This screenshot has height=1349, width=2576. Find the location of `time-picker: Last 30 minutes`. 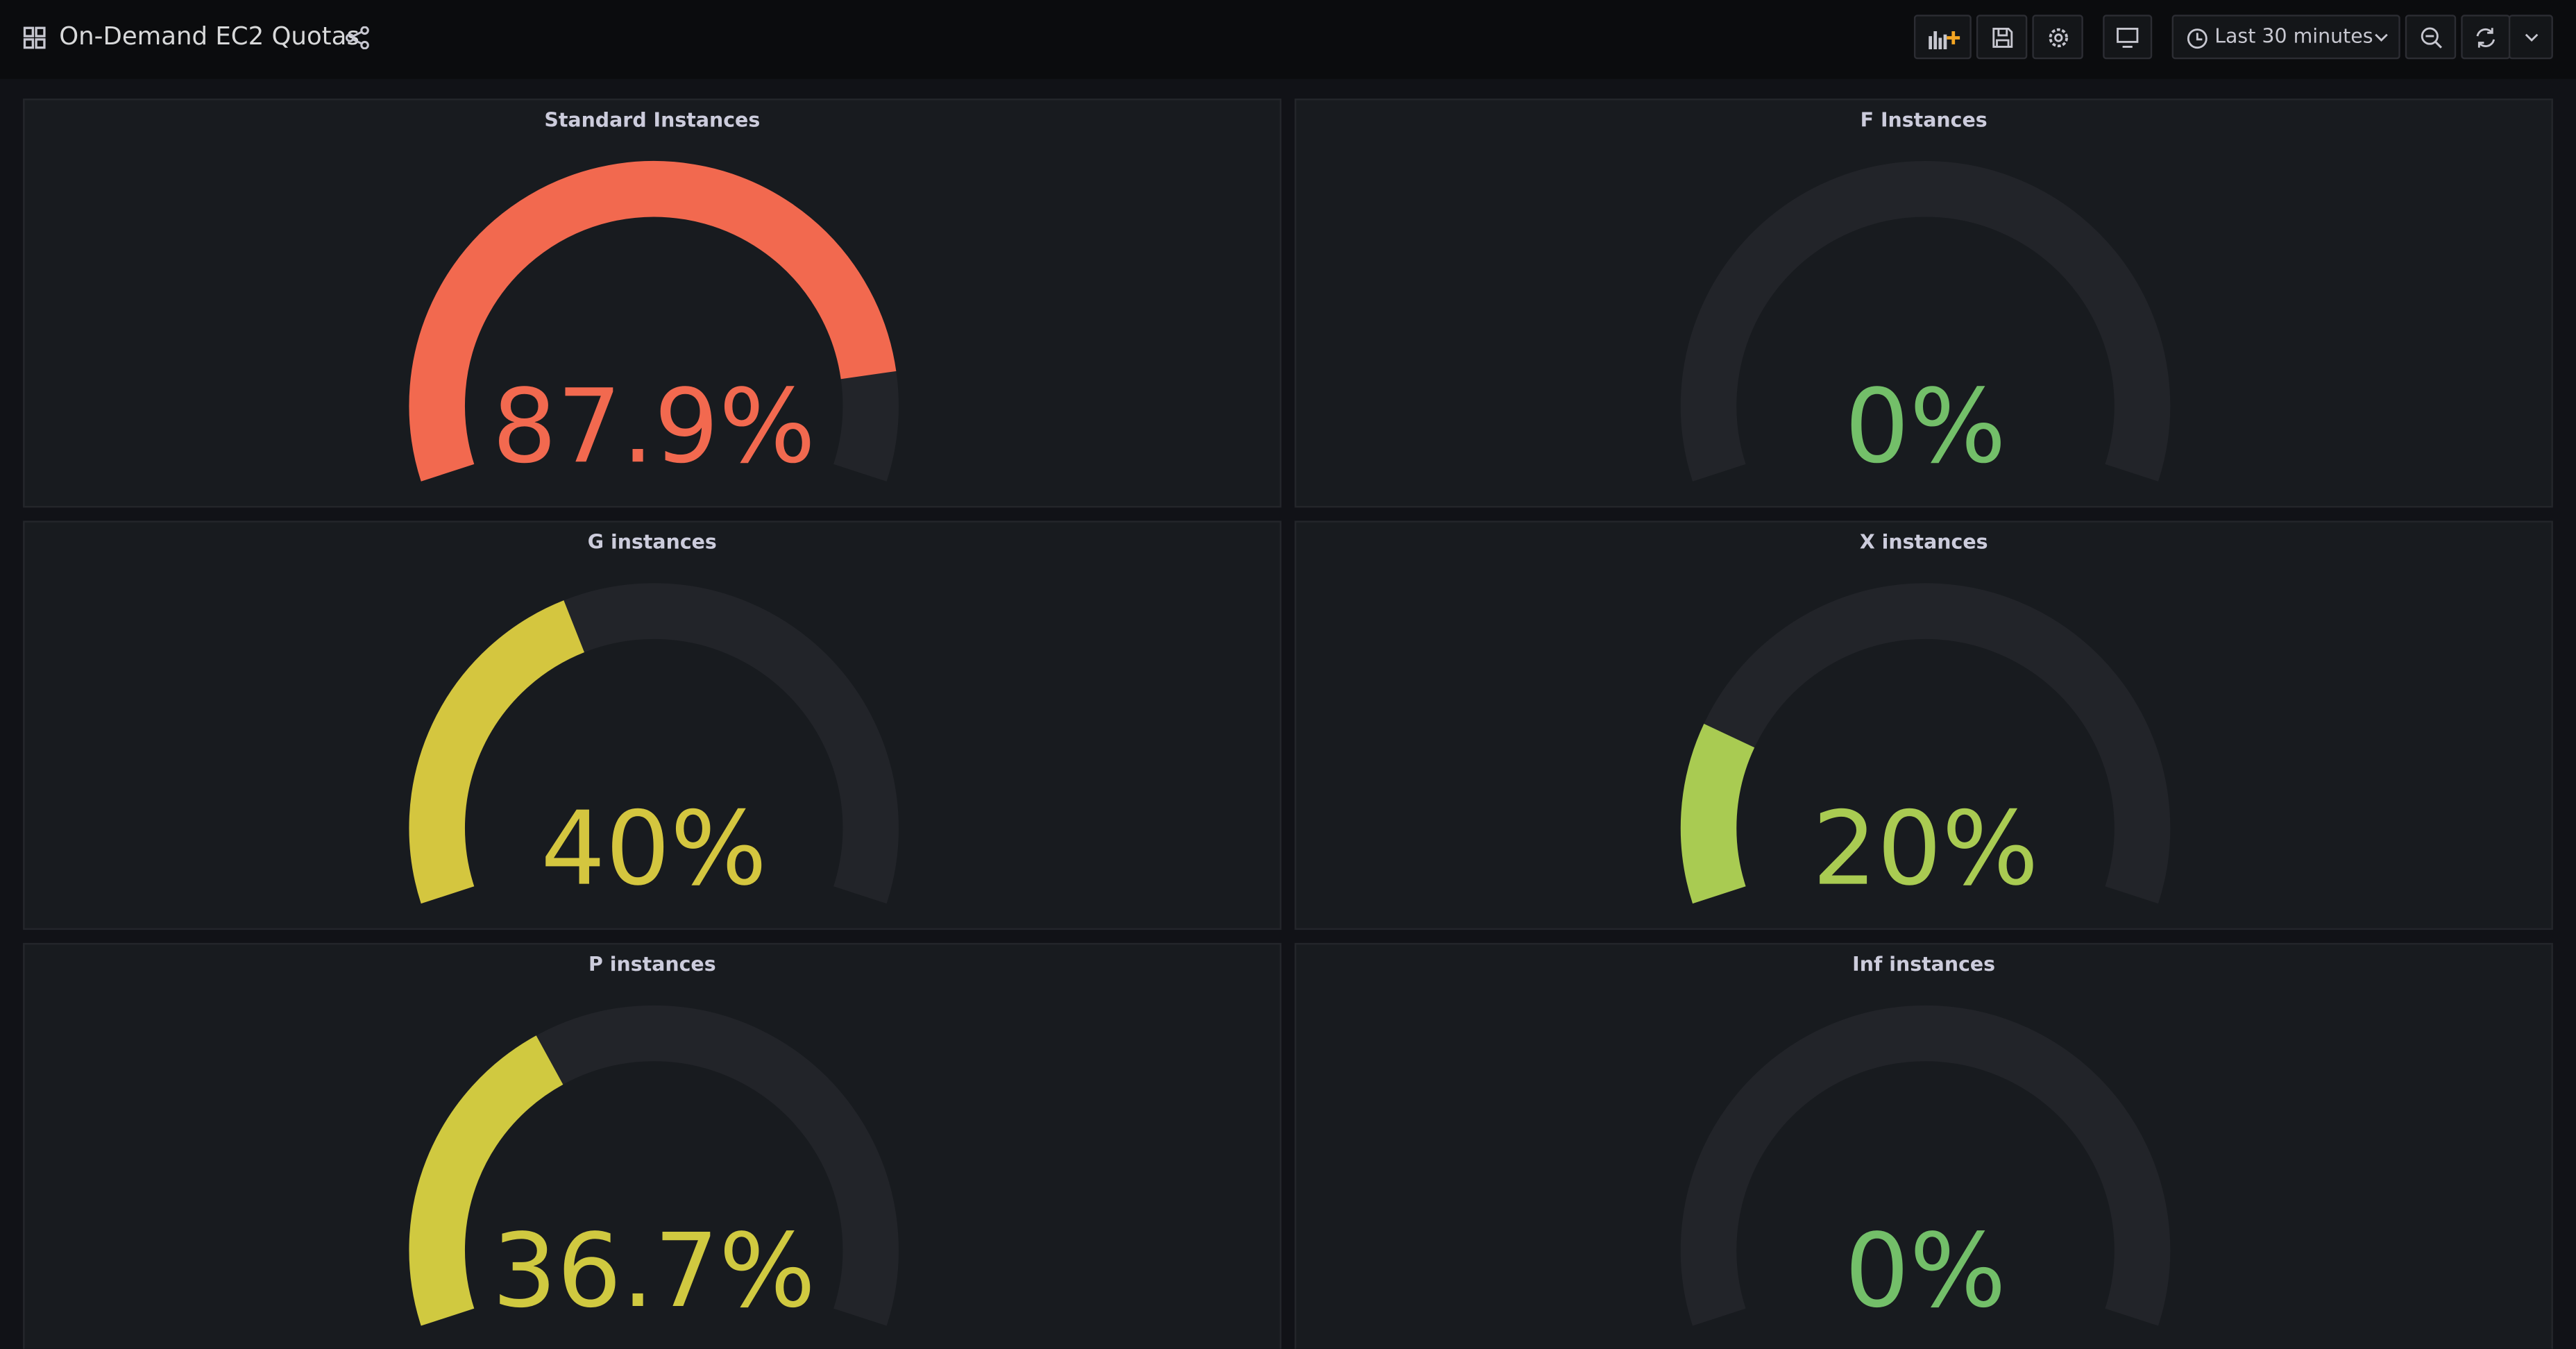

time-picker: Last 30 minutes is located at coordinates (2285, 38).